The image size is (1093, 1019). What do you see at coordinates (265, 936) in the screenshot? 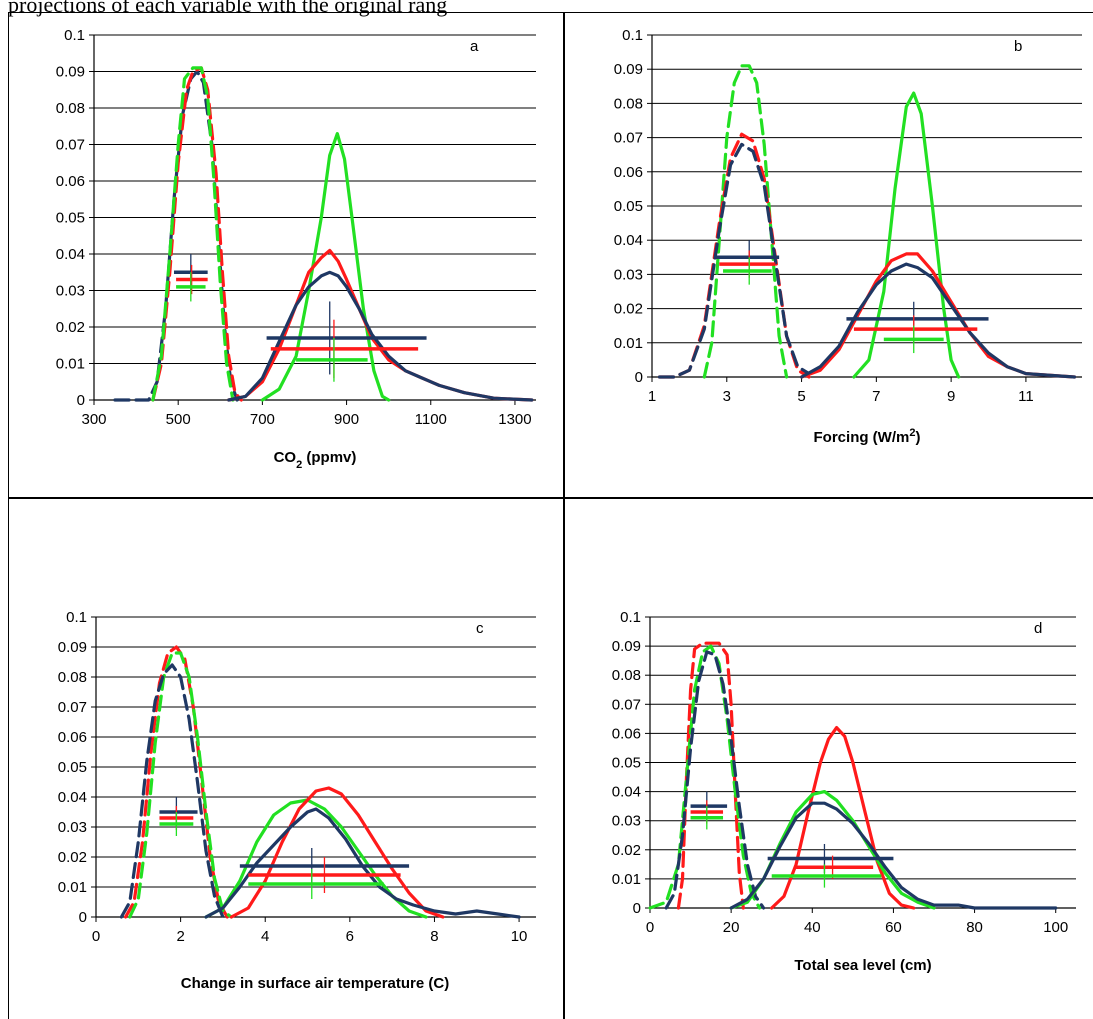
I see `x-tick-label: 4` at bounding box center [265, 936].